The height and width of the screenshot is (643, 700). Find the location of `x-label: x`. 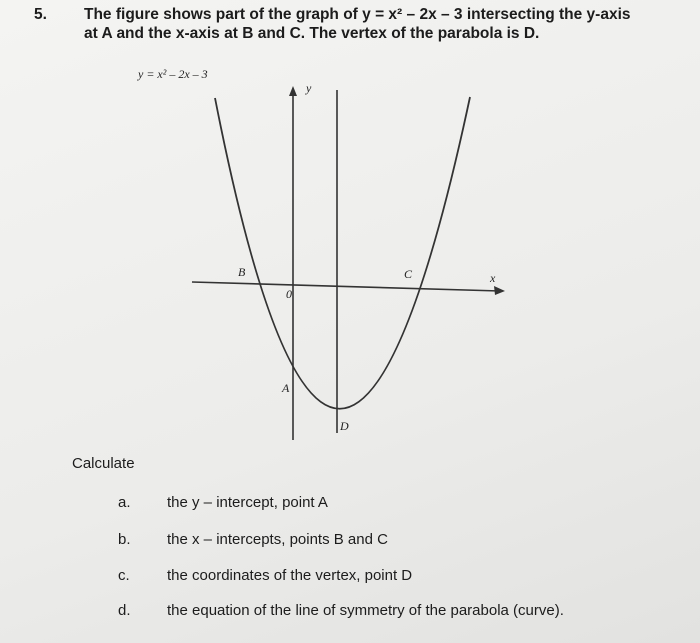

x-label: x is located at coordinates (492, 278).